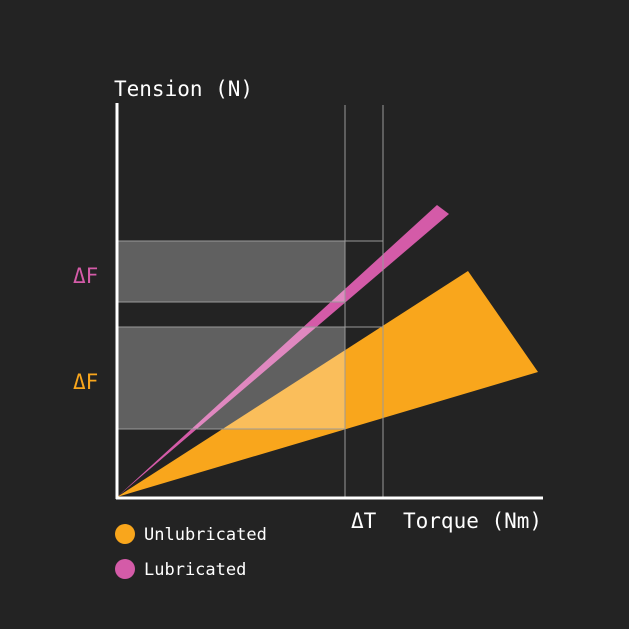 This screenshot has height=629, width=629. I want to click on legend-label: Lubricated, so click(195, 570).